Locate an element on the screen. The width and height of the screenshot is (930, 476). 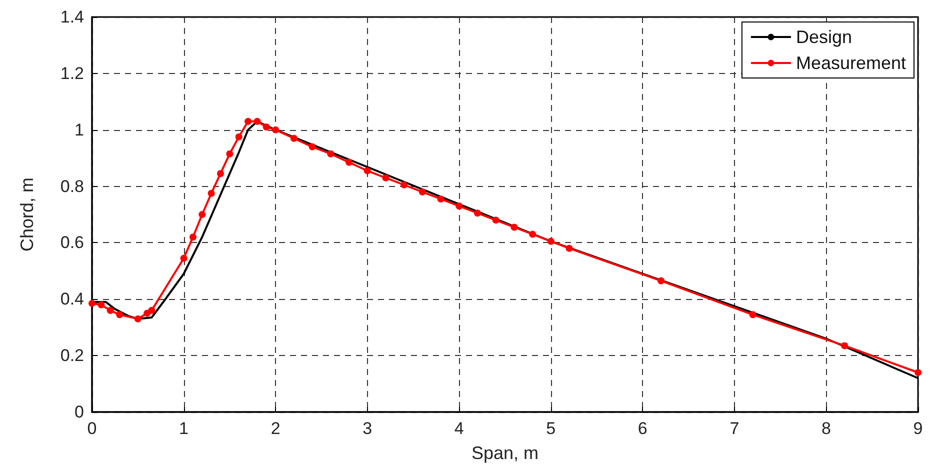
y-axis-title: Chord, m is located at coordinates (27, 214).